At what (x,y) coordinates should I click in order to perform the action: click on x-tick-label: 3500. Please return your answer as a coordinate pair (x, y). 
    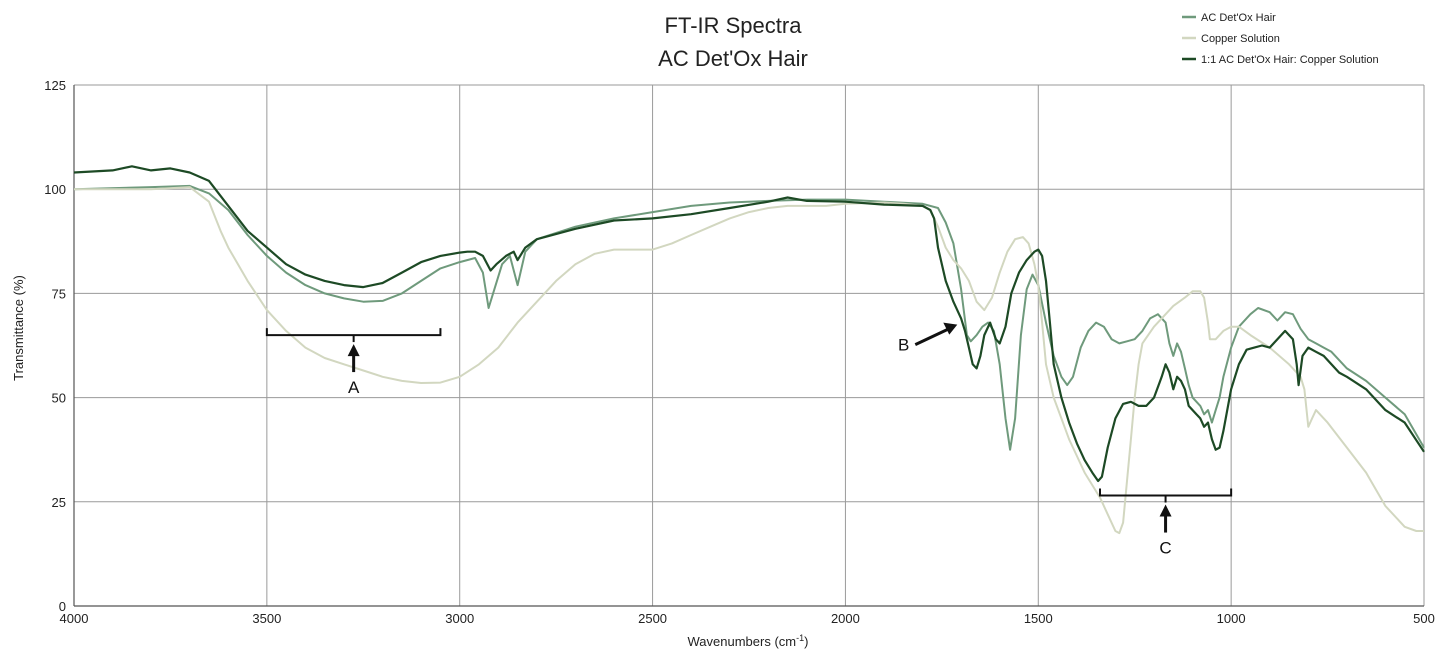
    Looking at the image, I should click on (266, 618).